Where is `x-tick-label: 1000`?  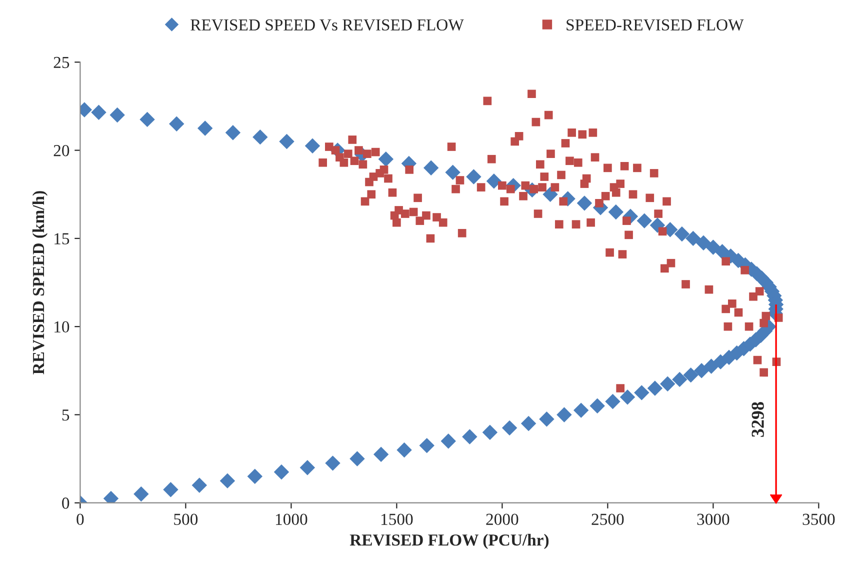 x-tick-label: 1000 is located at coordinates (292, 519).